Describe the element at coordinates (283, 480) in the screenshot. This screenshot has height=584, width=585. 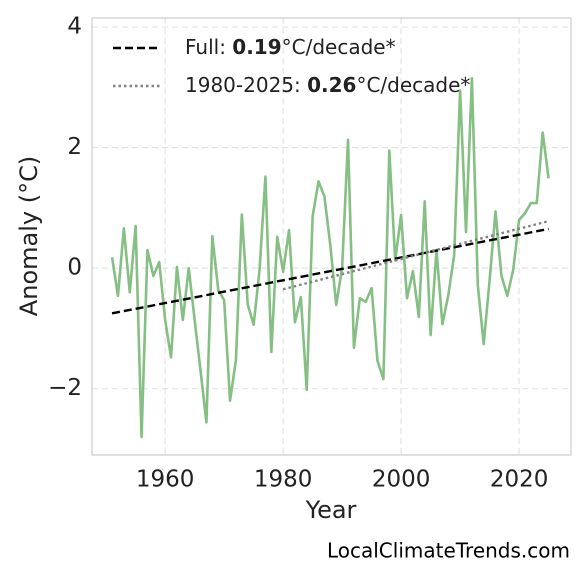
I see `x-tick-label: 1980` at that location.